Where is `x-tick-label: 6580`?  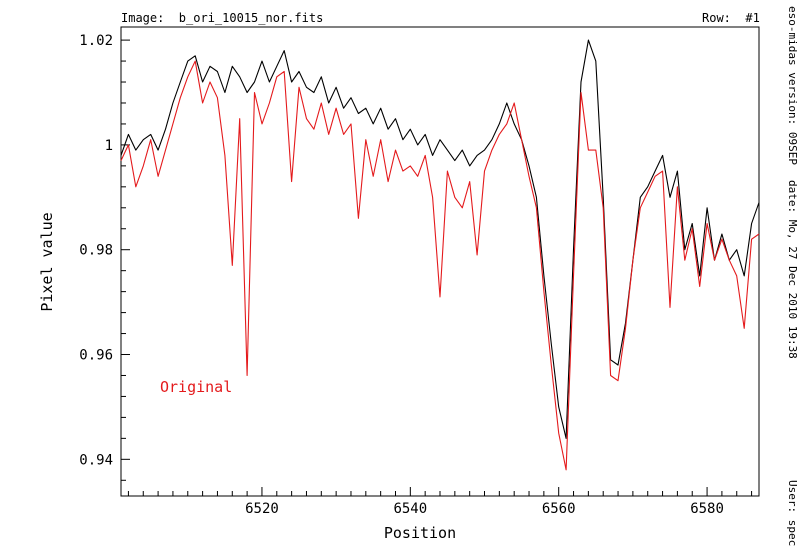
x-tick-label: 6580 is located at coordinates (707, 509).